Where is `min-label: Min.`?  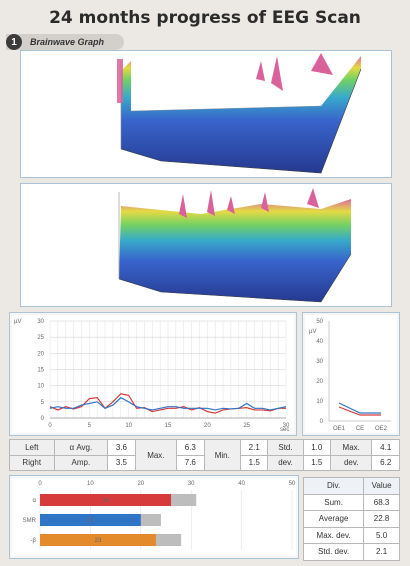
min-label: Min. is located at coordinates (222, 455).